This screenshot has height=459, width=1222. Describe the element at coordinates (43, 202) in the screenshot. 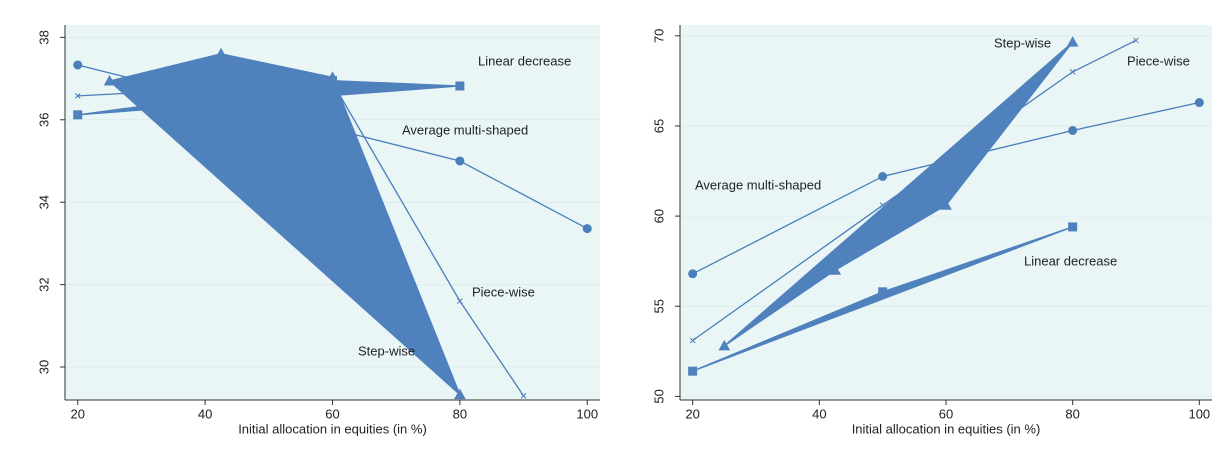

I see `y-tick-label: 34` at that location.